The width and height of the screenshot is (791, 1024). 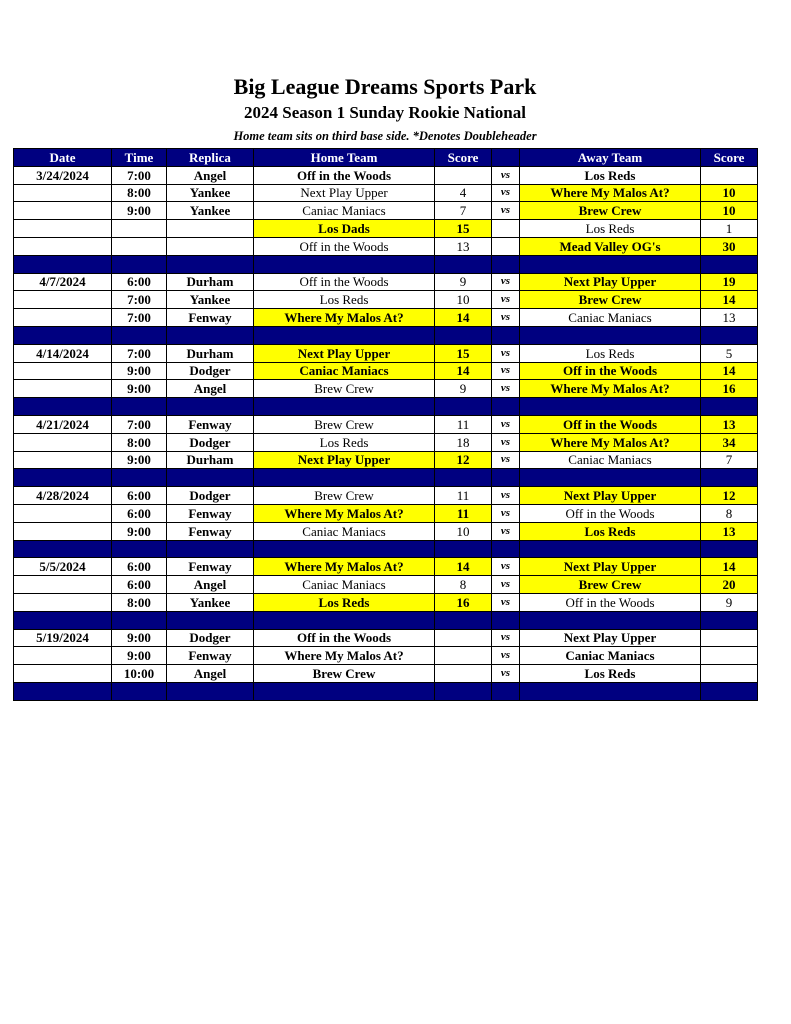 I want to click on date-cell: 4/14/2024, so click(x=62, y=353).